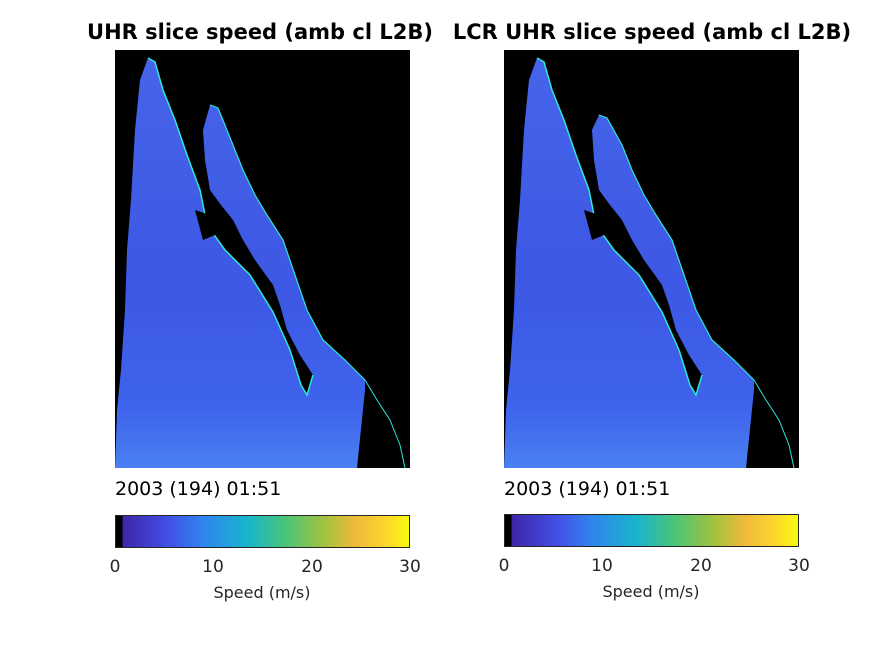 This screenshot has width=884, height=663. What do you see at coordinates (774, 423) in the screenshot?
I see `panel-2-mainland-edge` at bounding box center [774, 423].